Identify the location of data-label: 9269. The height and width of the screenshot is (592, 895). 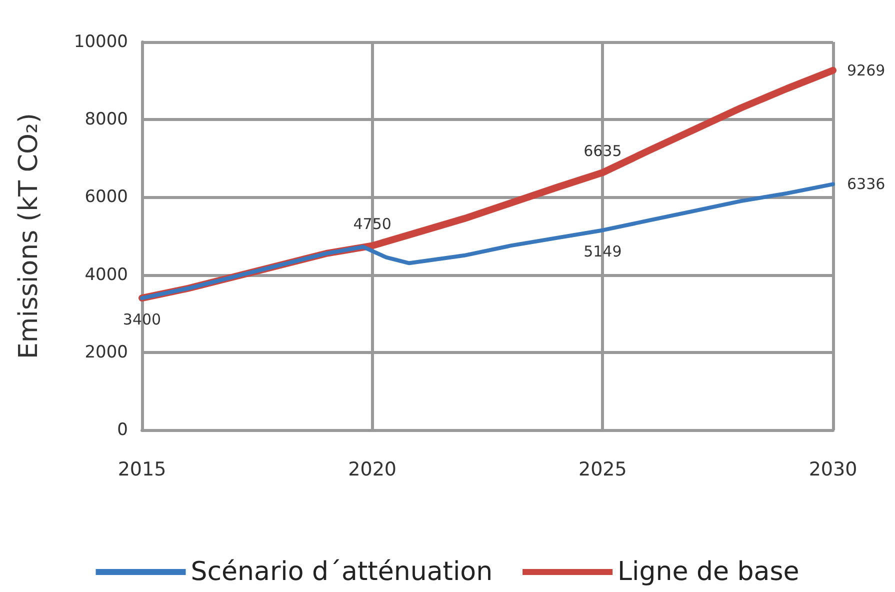
(866, 70).